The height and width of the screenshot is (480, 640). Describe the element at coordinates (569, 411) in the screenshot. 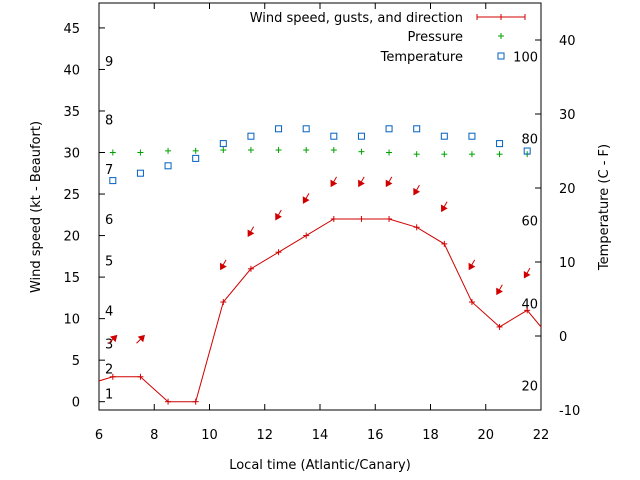

I see `y-tick-label-right: -10` at that location.